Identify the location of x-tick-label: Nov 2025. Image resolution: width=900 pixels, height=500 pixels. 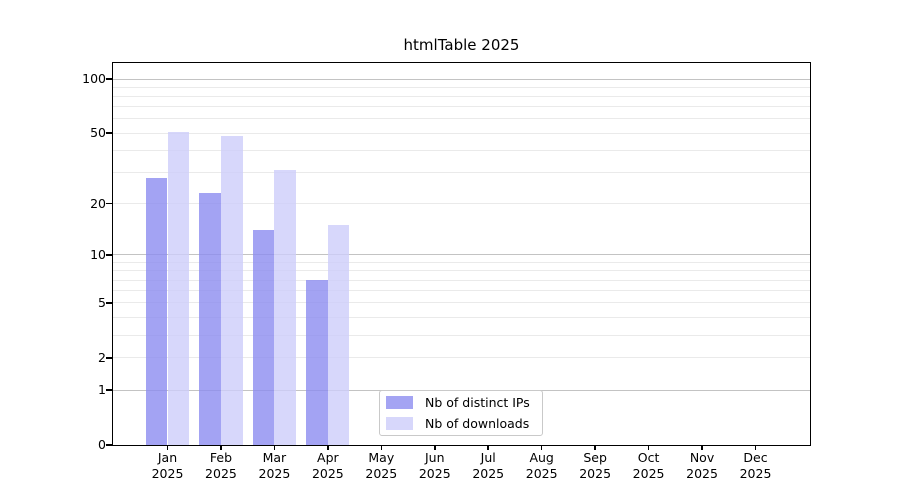
(702, 465).